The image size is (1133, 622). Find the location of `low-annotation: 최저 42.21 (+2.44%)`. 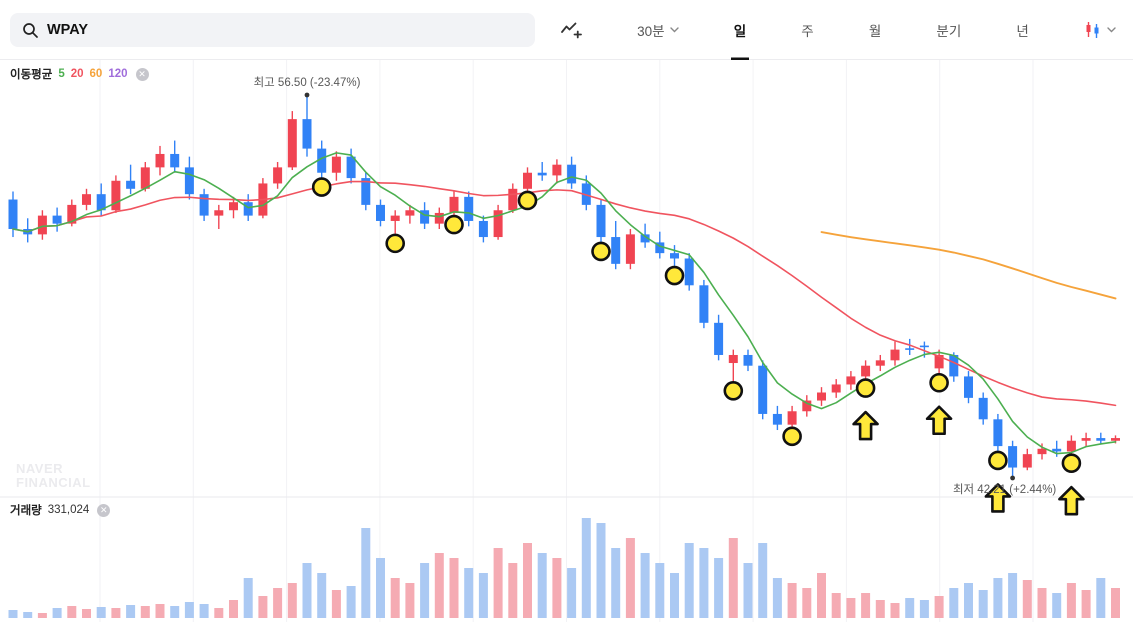

low-annotation: 최저 42.21 (+2.44%) is located at coordinates (1004, 489).